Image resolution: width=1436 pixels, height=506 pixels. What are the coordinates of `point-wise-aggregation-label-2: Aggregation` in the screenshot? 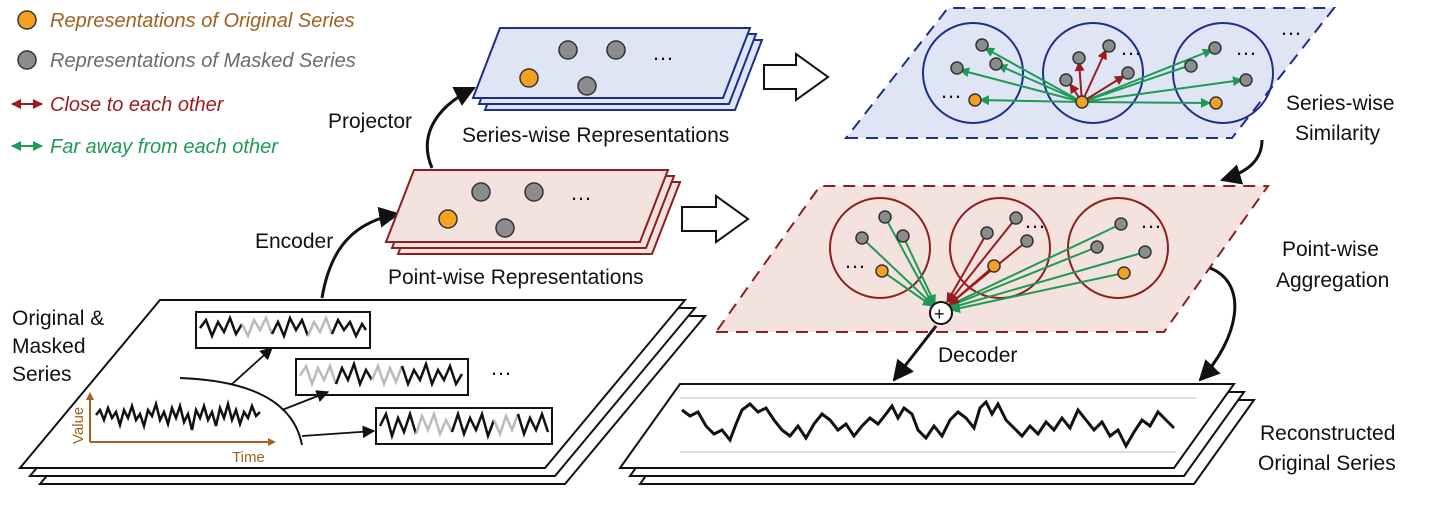 It's located at (1332, 280).